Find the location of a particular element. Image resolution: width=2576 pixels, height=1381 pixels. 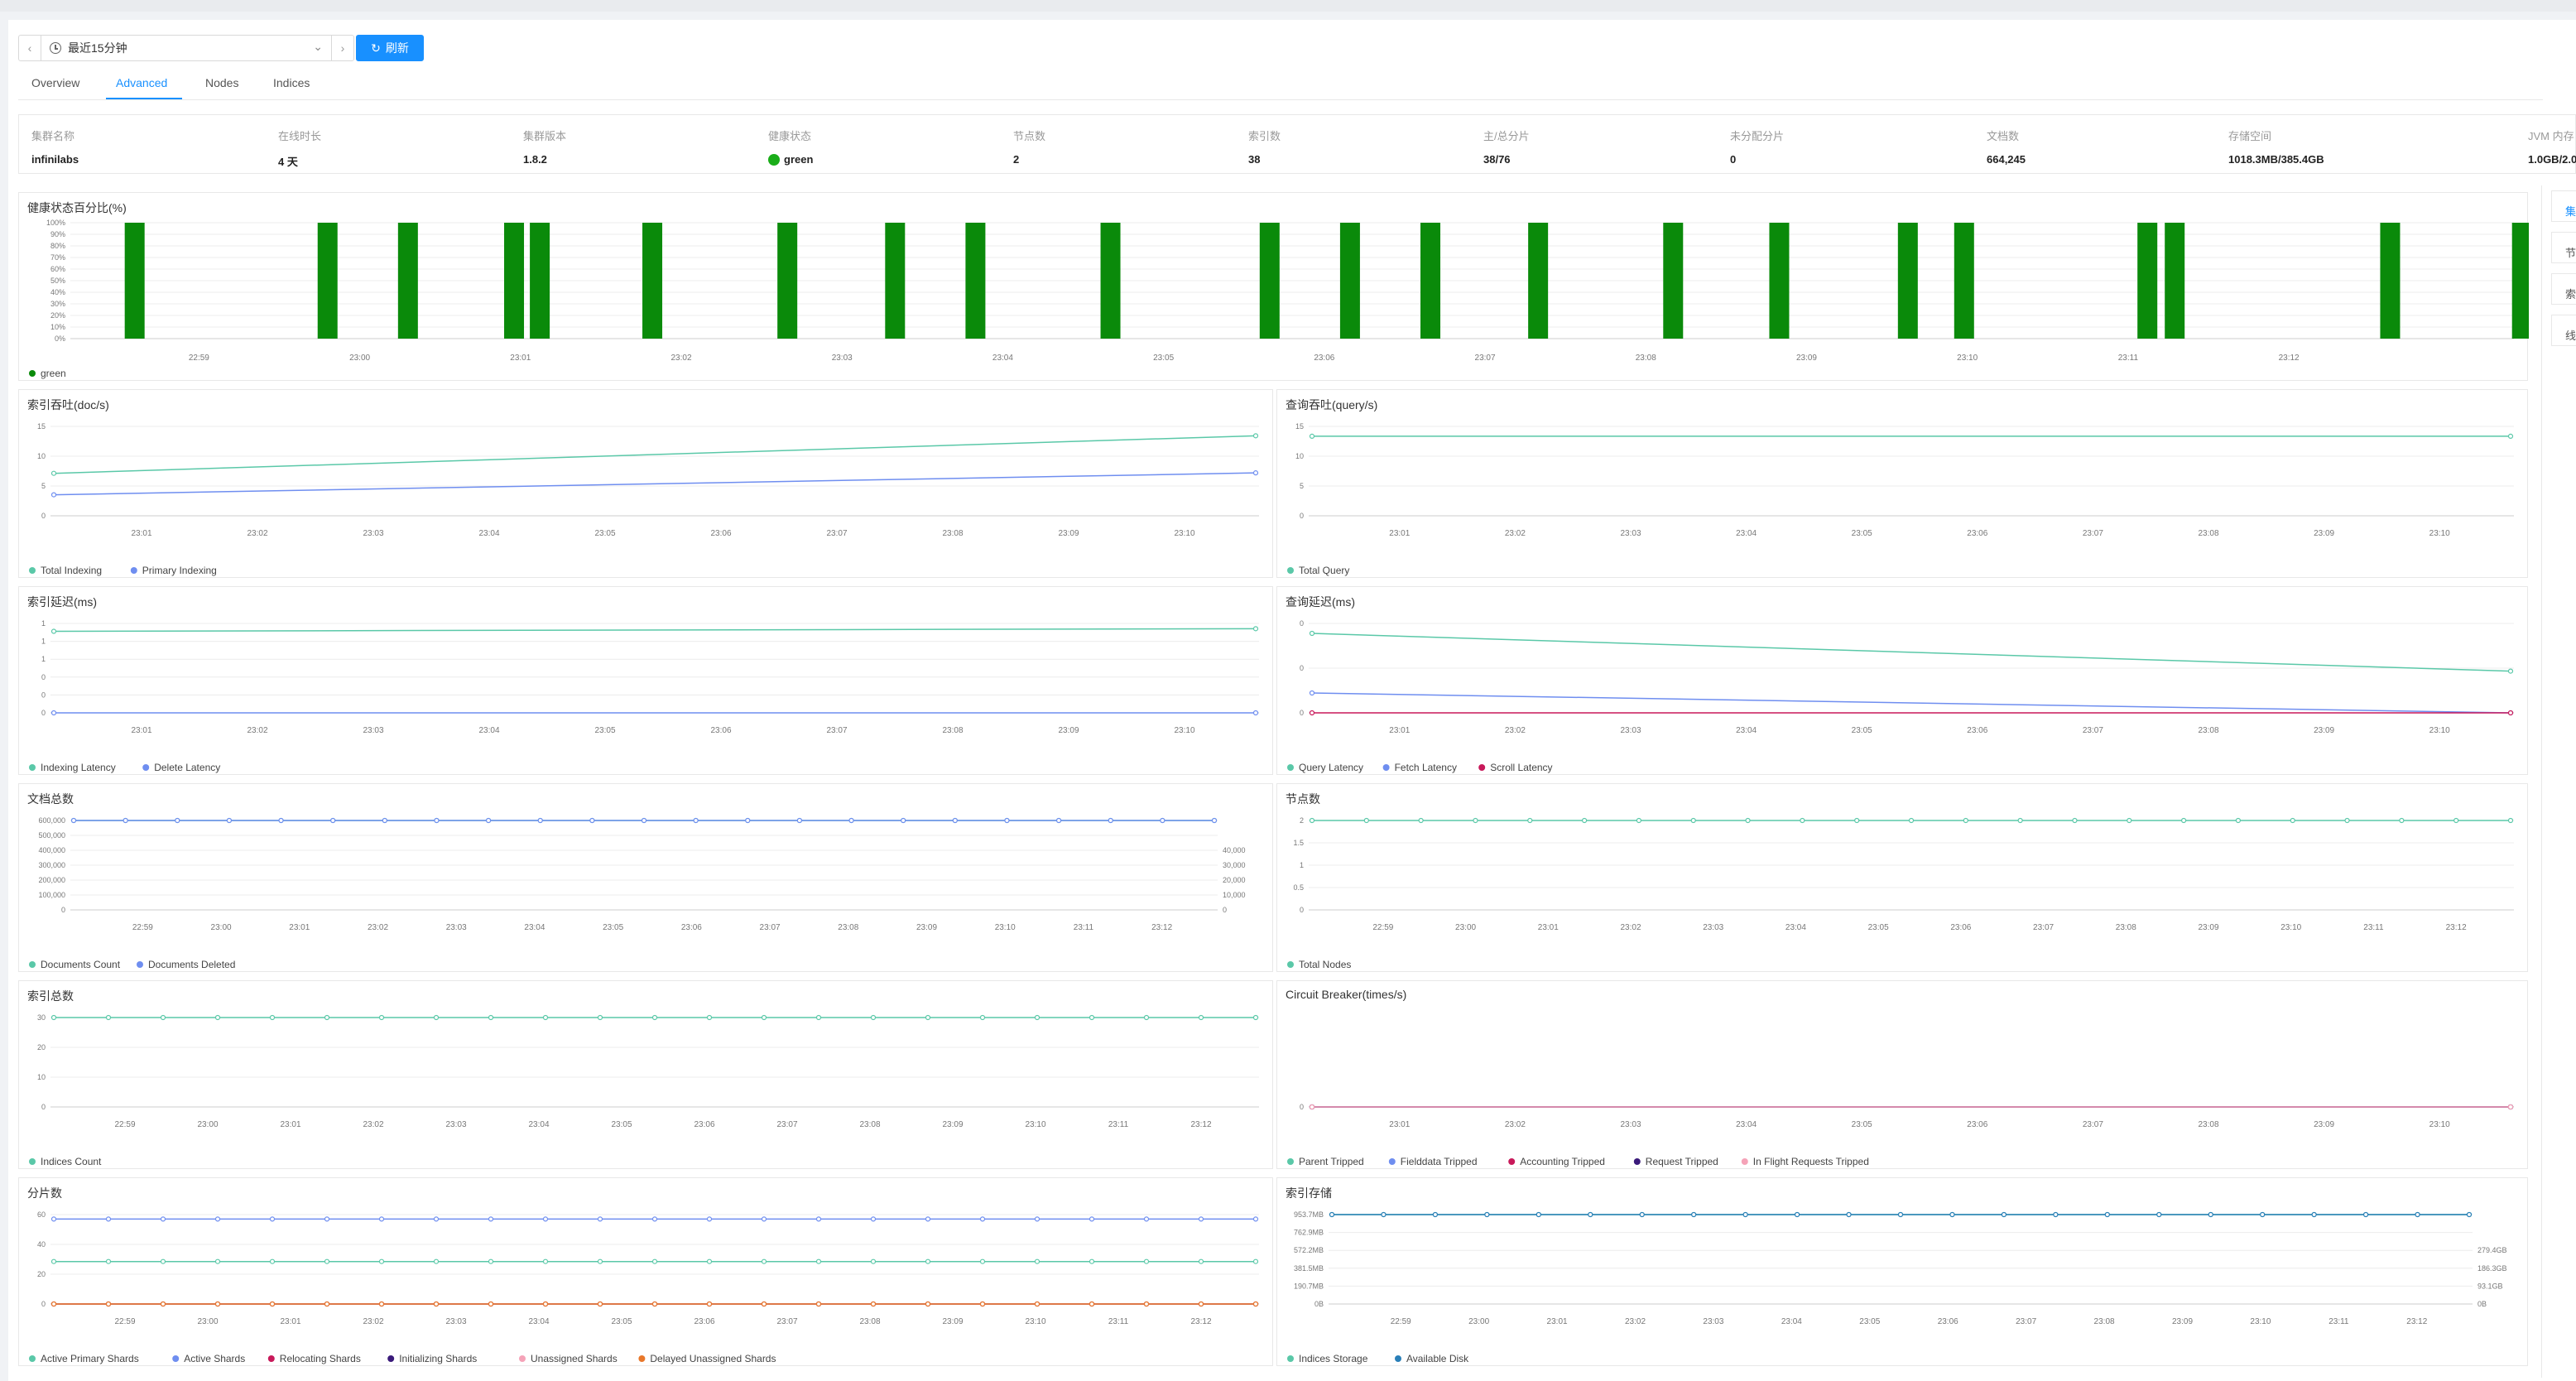

stat-value: infinilabs is located at coordinates (55, 159).